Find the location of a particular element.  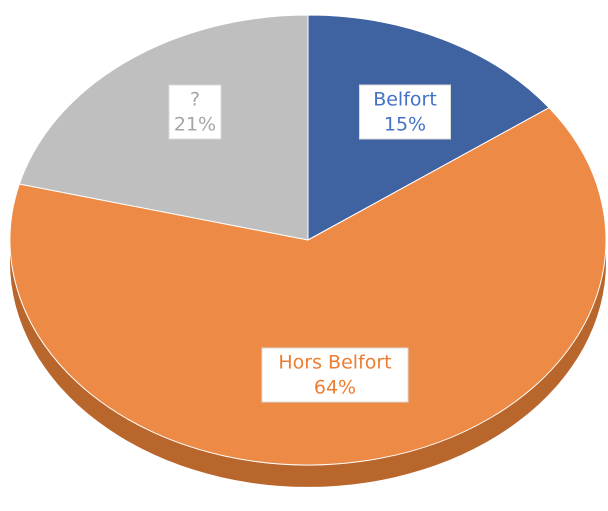

label-value: 64% is located at coordinates (335, 388).